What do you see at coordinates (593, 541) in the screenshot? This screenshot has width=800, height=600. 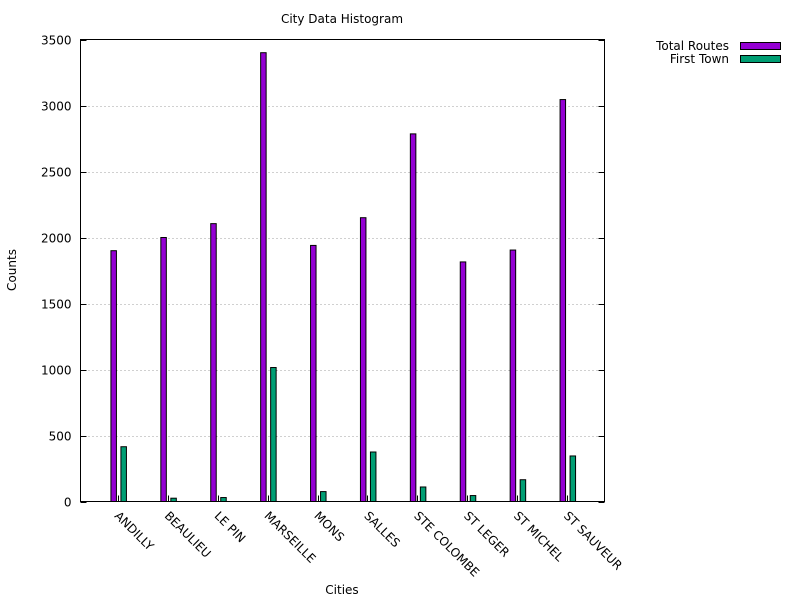 I see `x-tick-label: ST SAUVEUR` at bounding box center [593, 541].